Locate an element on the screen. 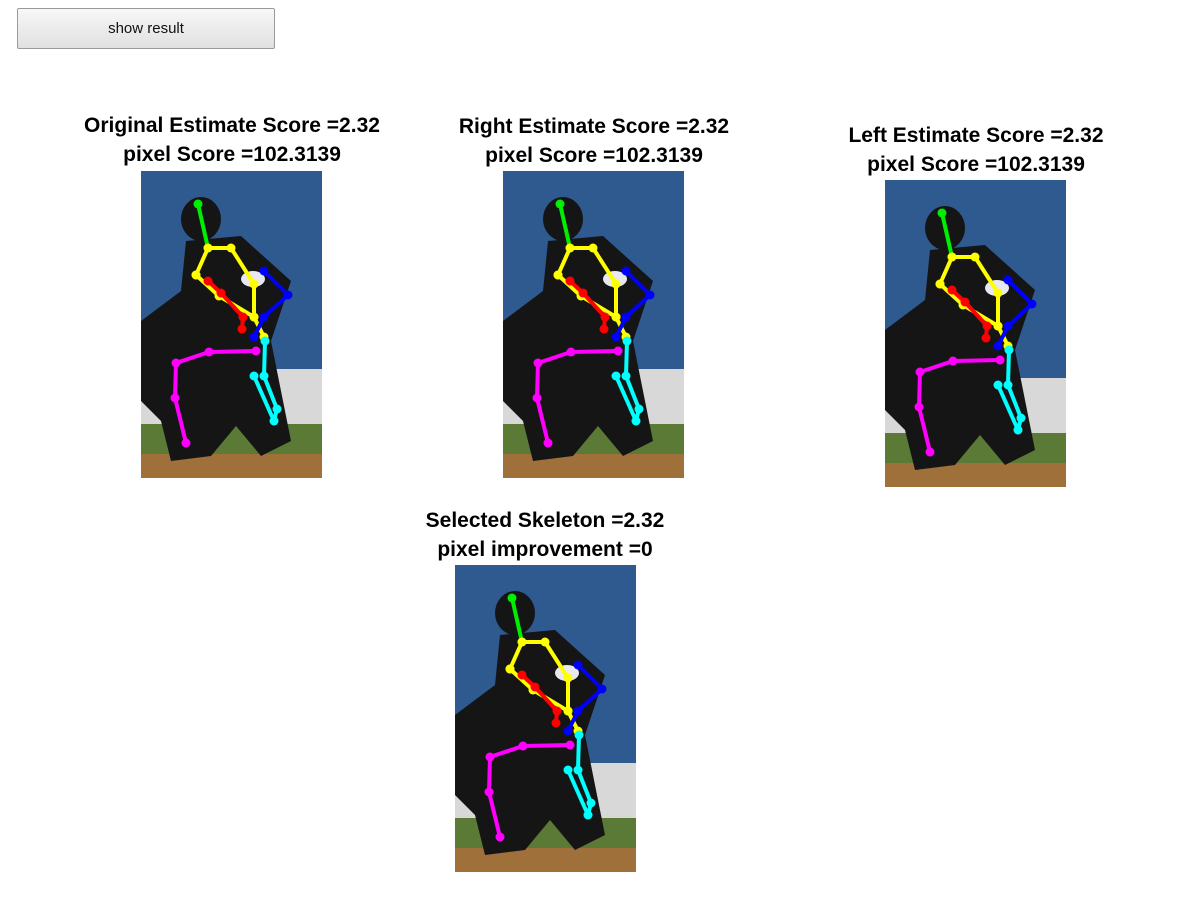  right-estimate-image is located at coordinates (593, 324).